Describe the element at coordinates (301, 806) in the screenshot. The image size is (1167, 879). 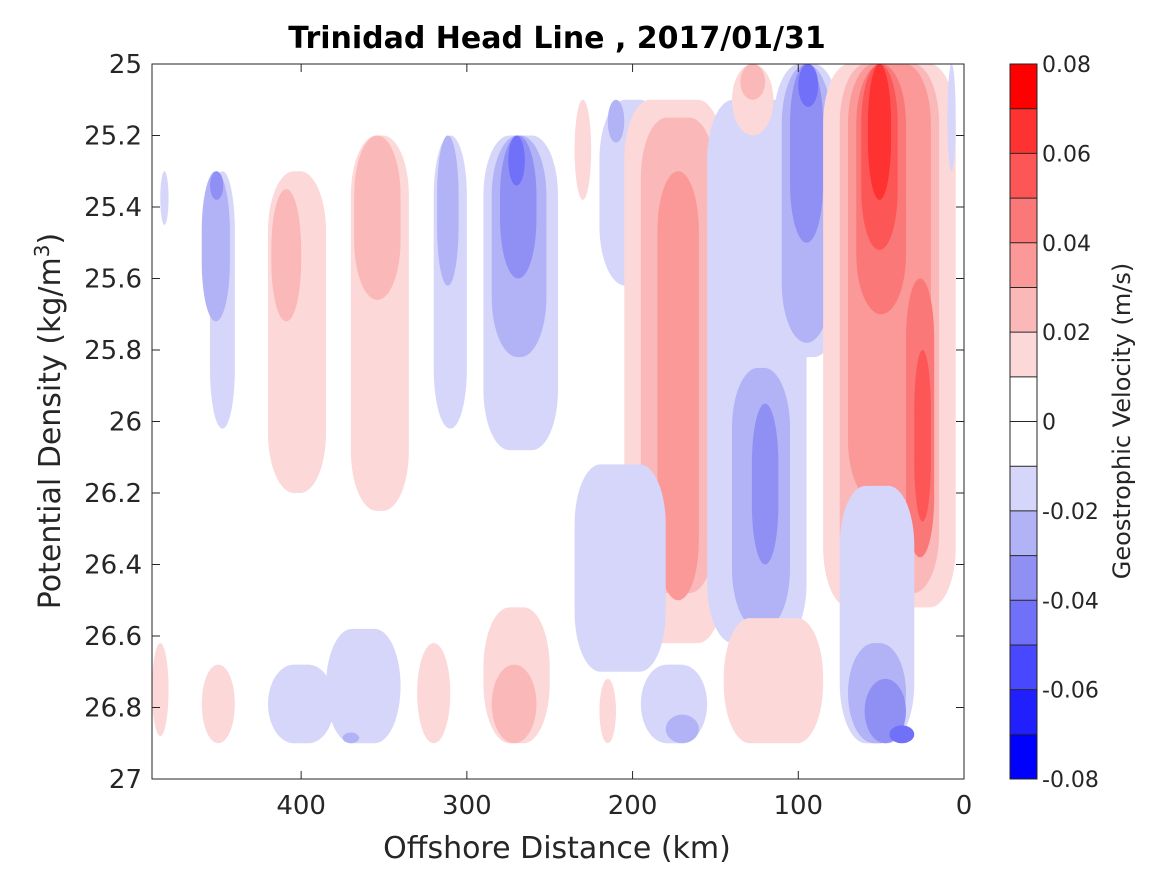
I see `x-tick-label: 400` at that location.